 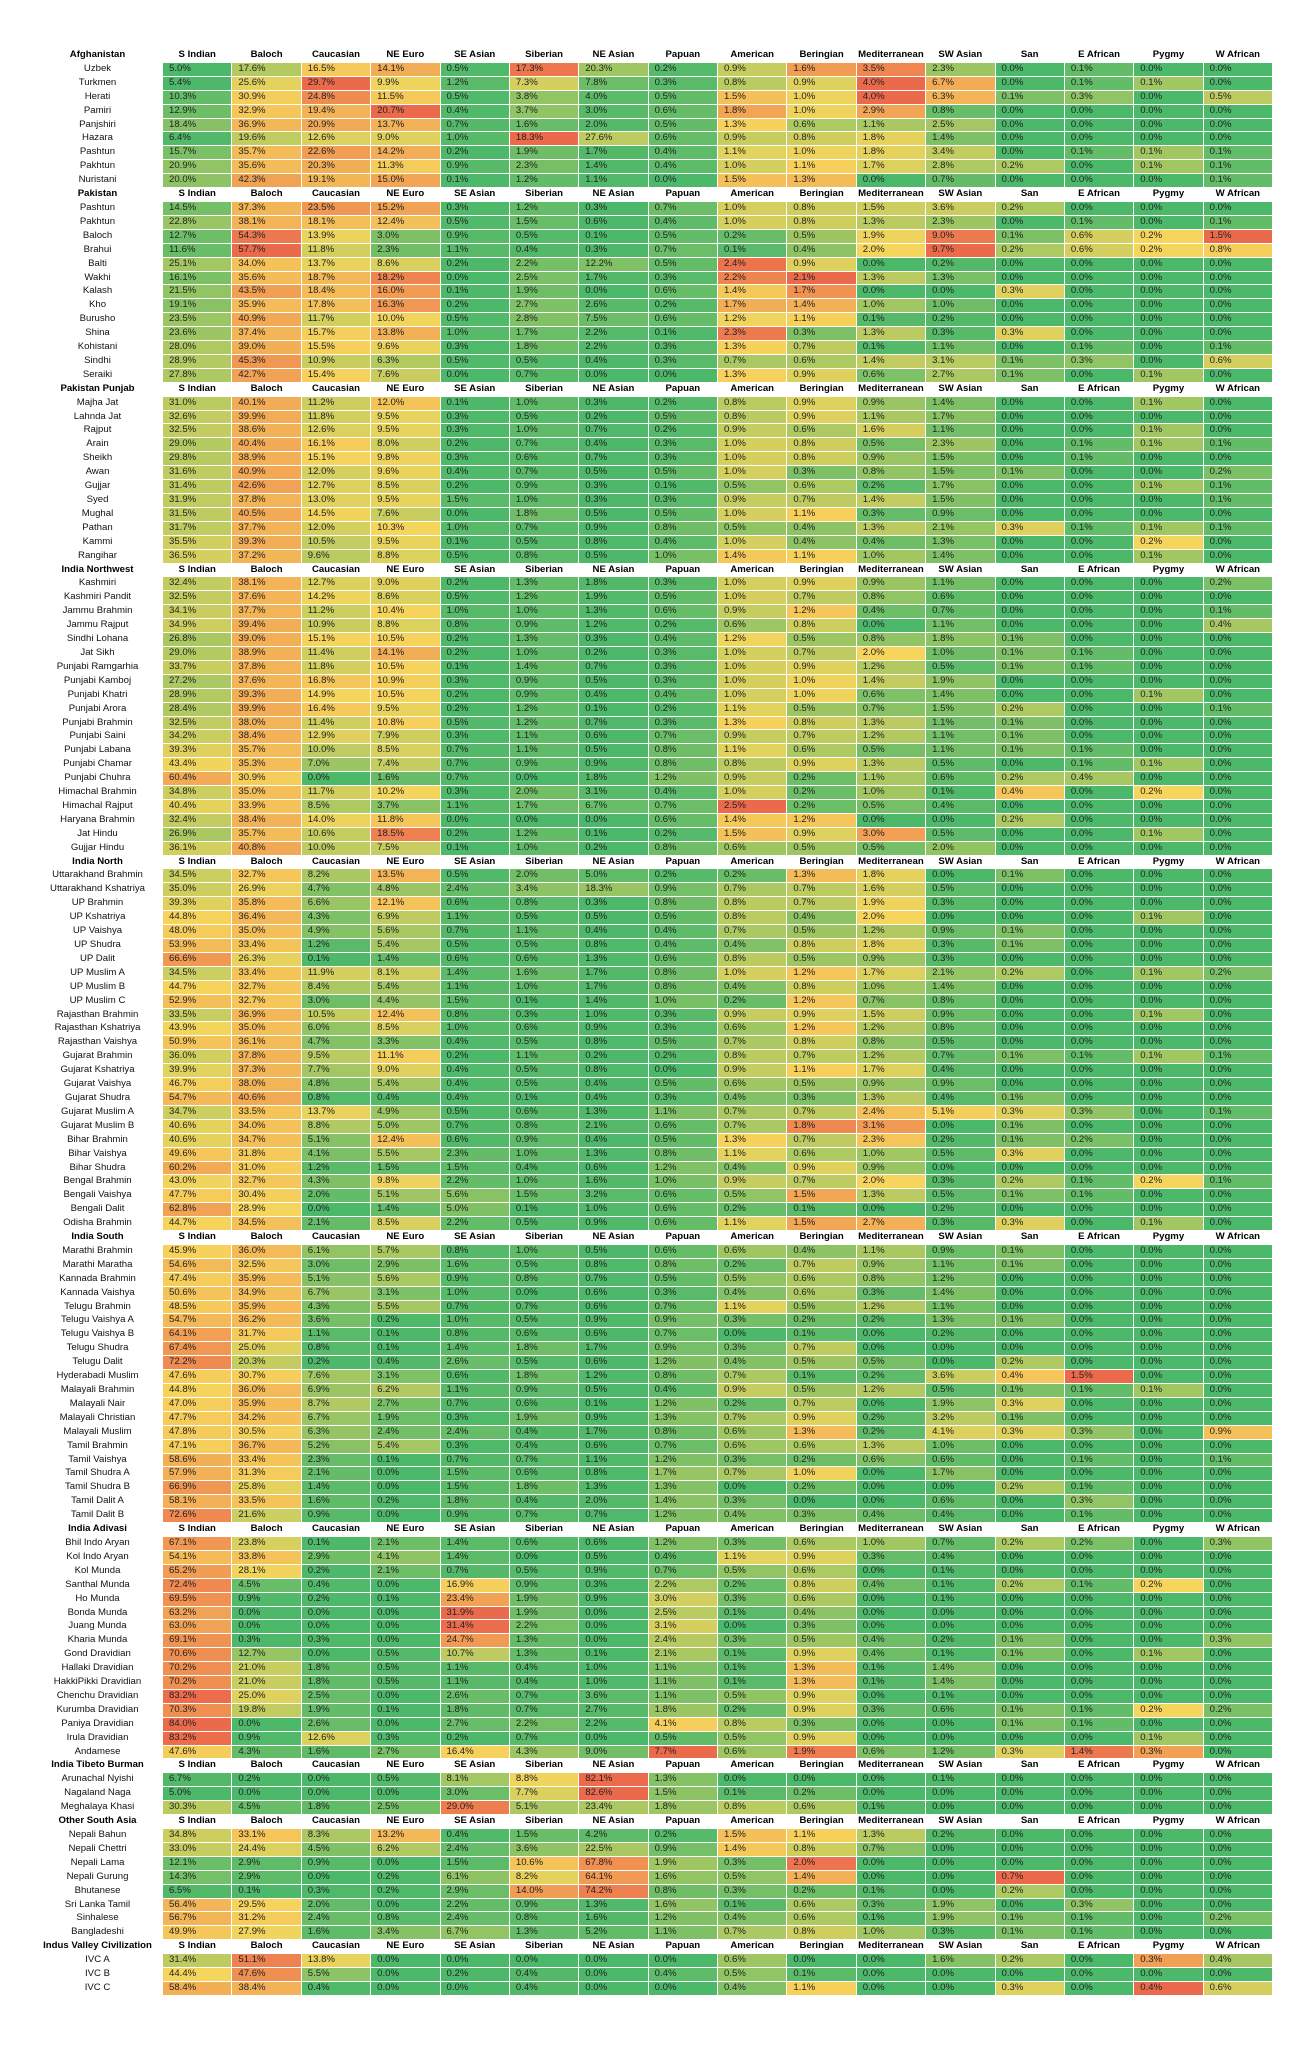 I want to click on value-cell: 1.2%, so click(x=336, y=1168).